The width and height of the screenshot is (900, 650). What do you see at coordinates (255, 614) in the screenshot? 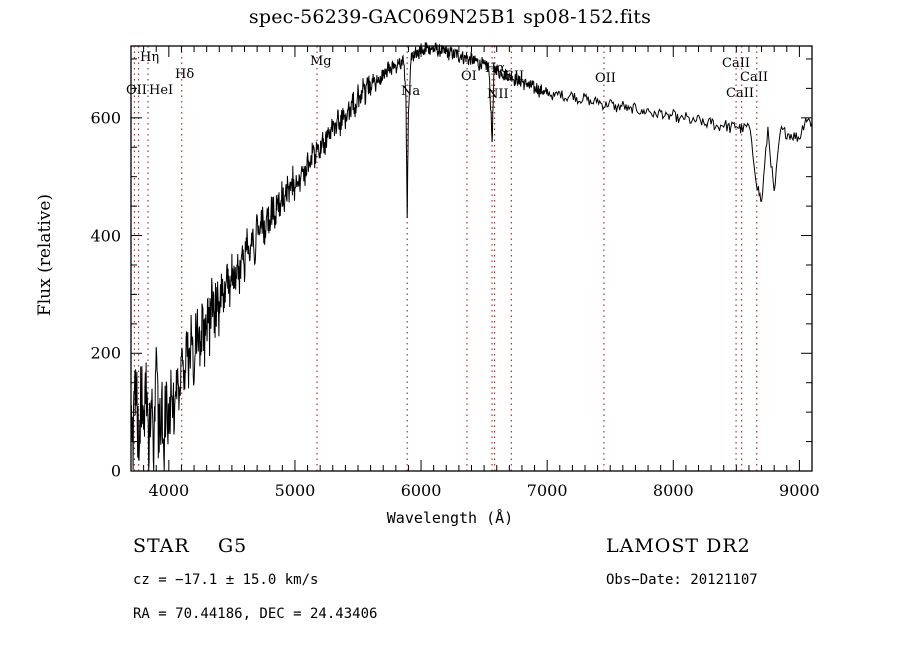
I see `coordinates-value: RA = 70.44186, DEC = 24.43406` at bounding box center [255, 614].